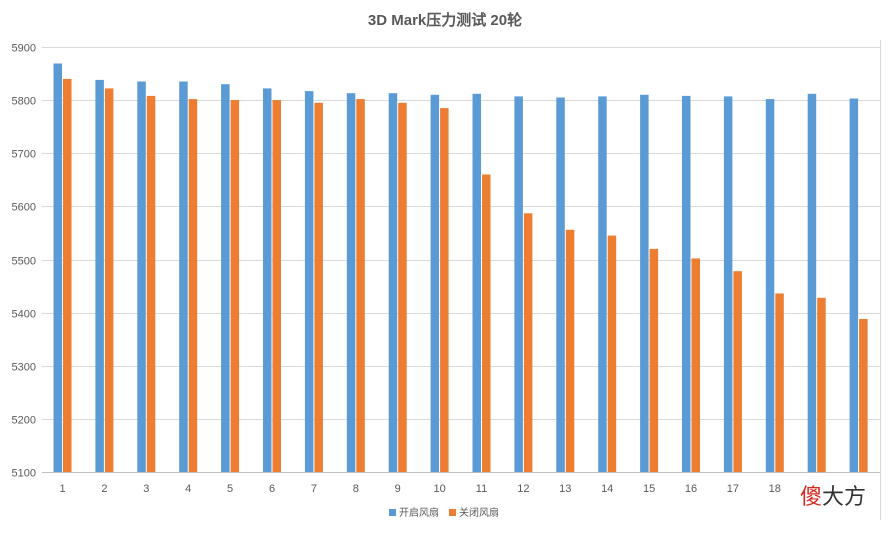 The height and width of the screenshot is (533, 890). I want to click on x-tick-label: 1, so click(62, 489).